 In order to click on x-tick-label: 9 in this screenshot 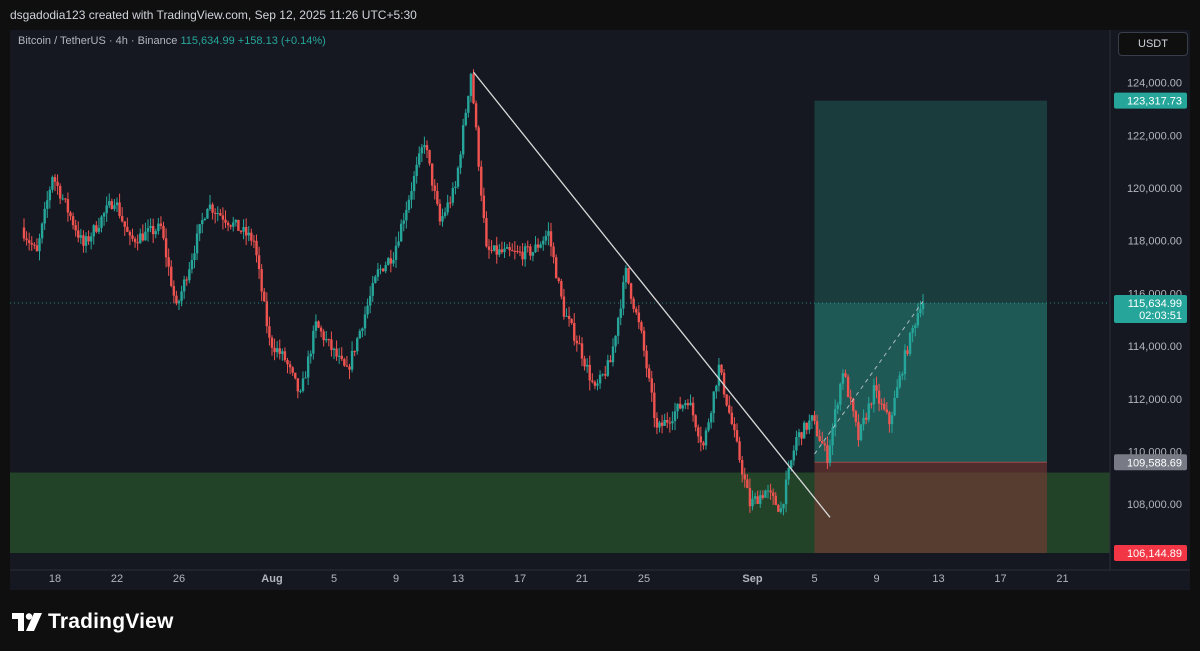, I will do `click(396, 579)`.